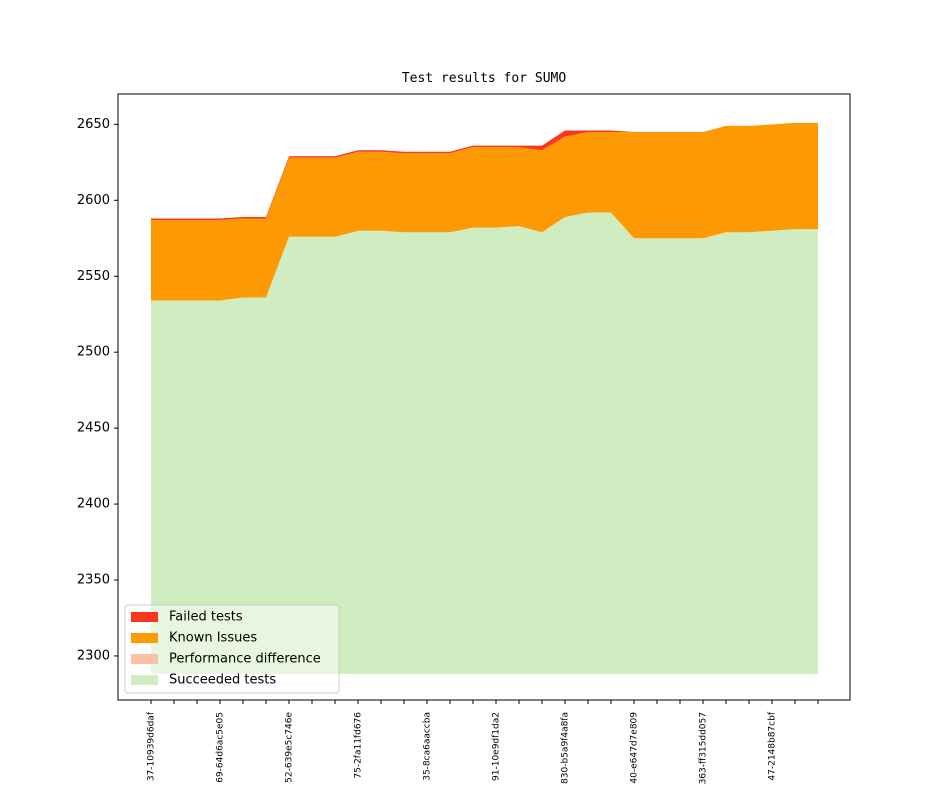 The width and height of the screenshot is (944, 791). Describe the element at coordinates (245, 659) in the screenshot. I see `legend-label: Performance difference` at that location.